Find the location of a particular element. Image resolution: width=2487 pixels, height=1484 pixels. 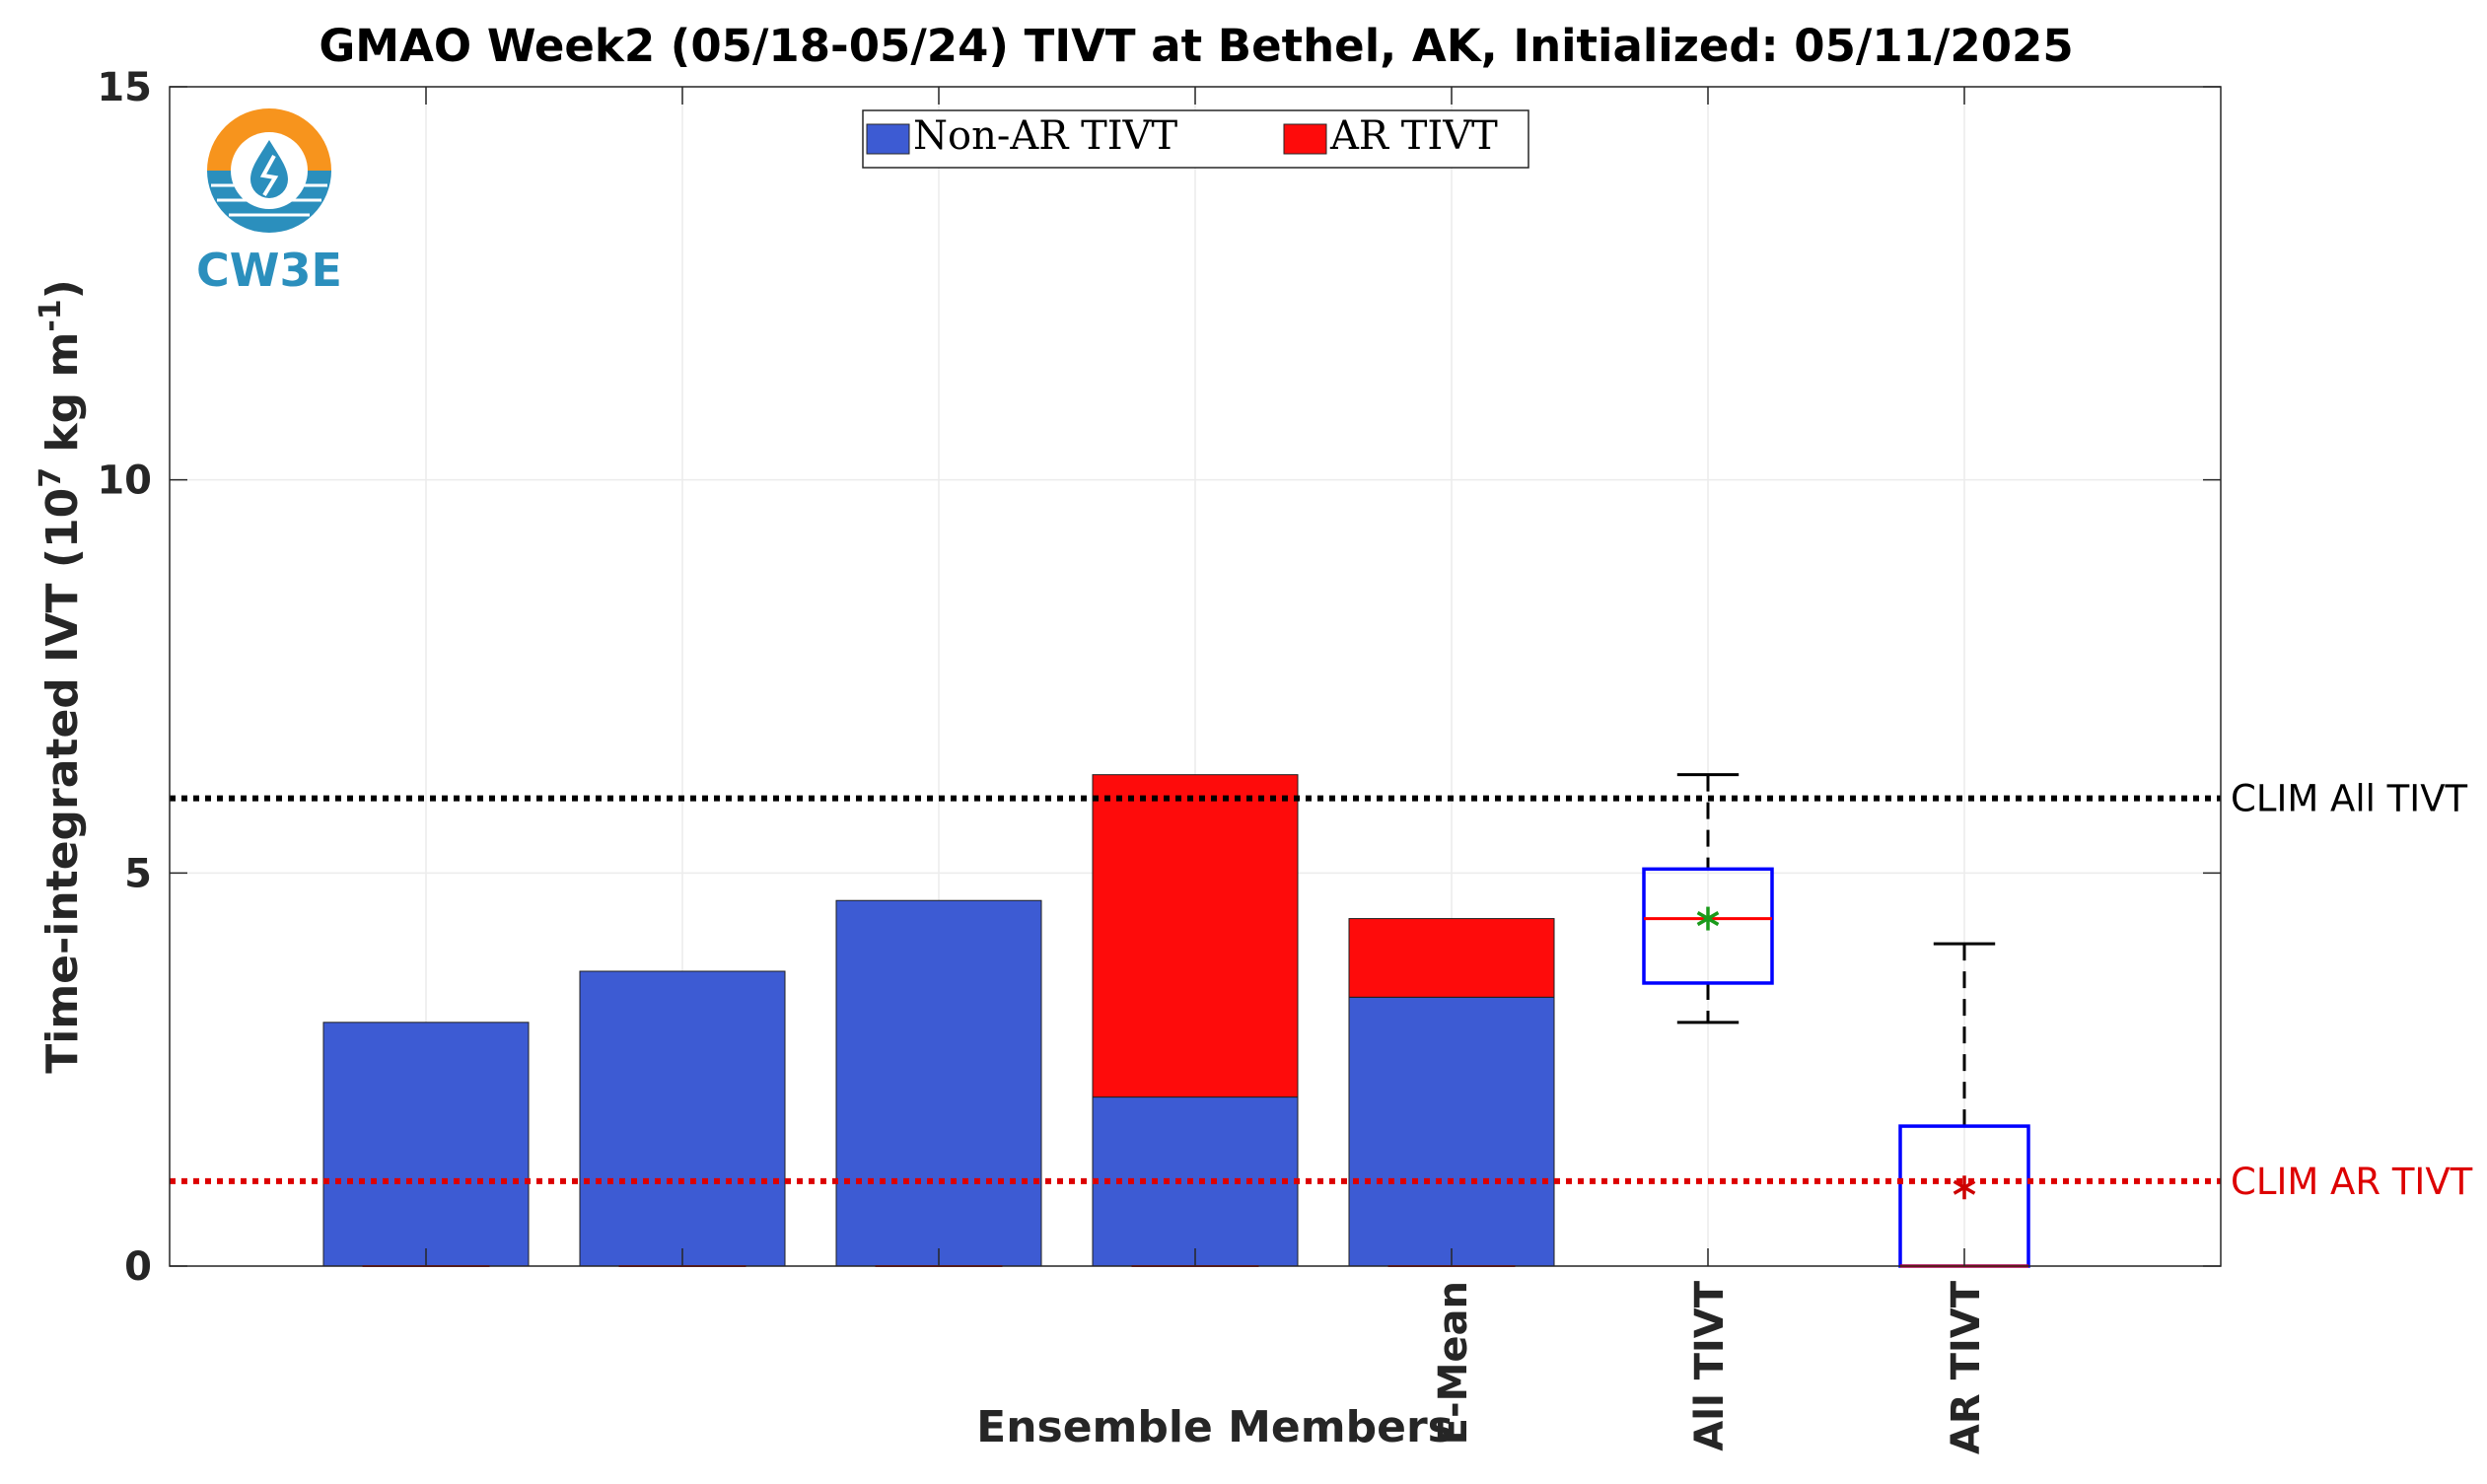

box-mean-marker is located at coordinates (1708, 918).